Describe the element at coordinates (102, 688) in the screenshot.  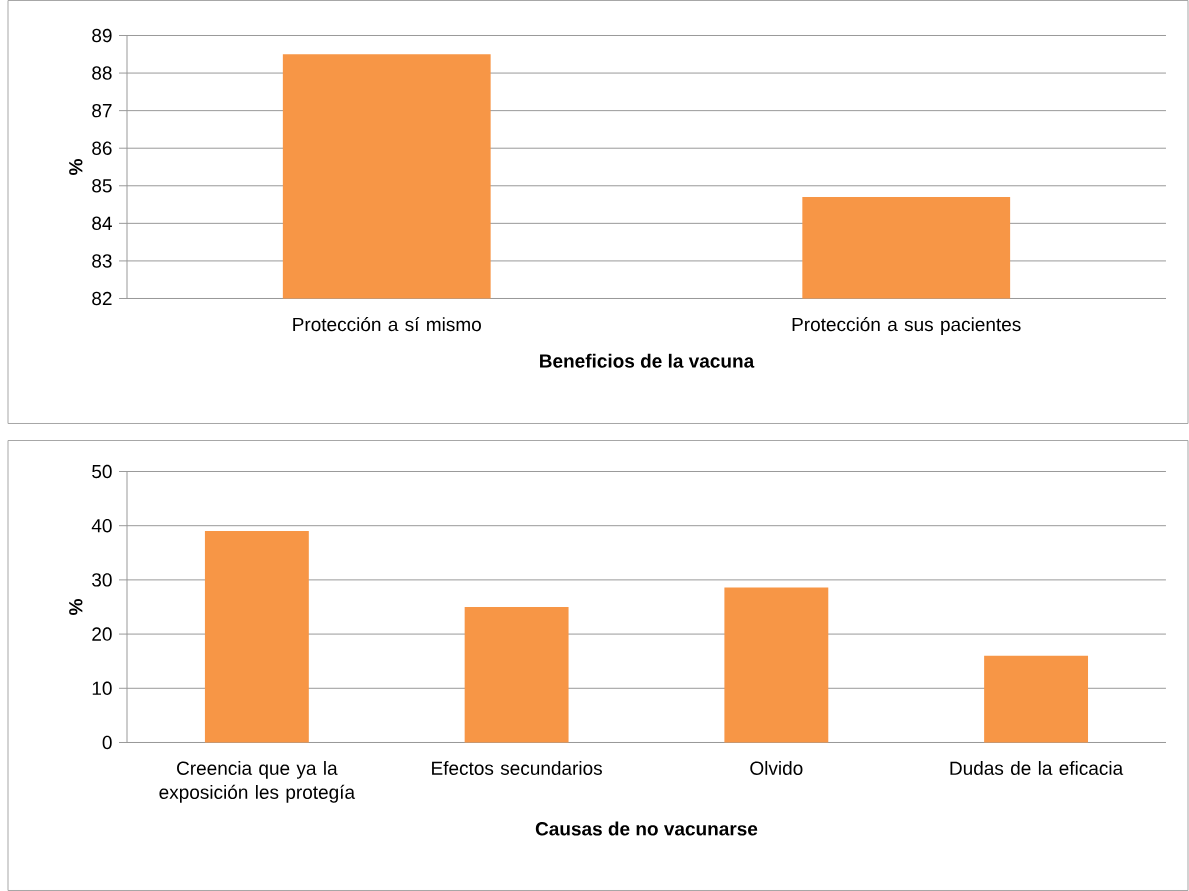
I see `y-tick-label: 10` at that location.